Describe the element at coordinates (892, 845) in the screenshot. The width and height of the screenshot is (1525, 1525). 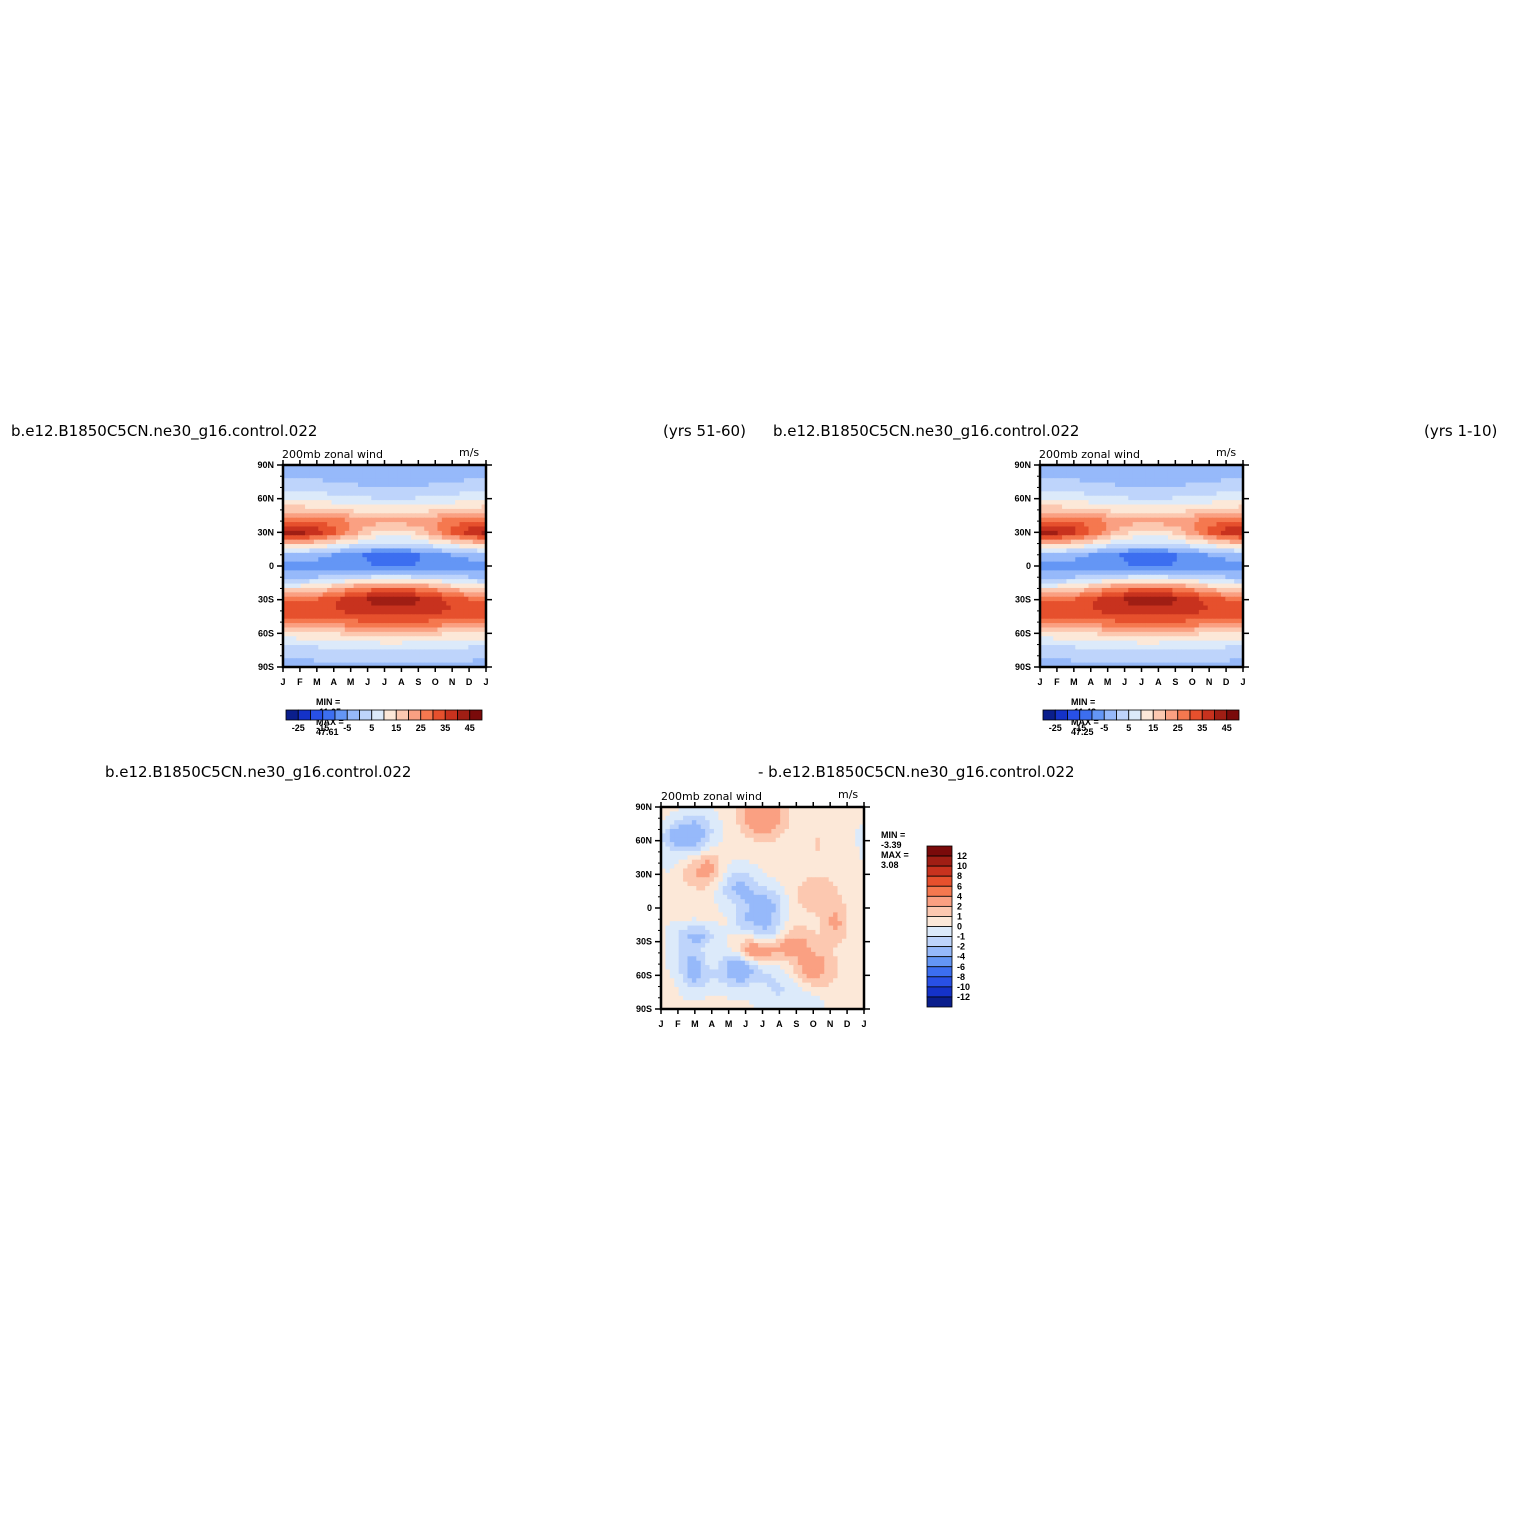
I see `panel3-min-max: MIN = -3.39 MAX = 3.08` at that location.